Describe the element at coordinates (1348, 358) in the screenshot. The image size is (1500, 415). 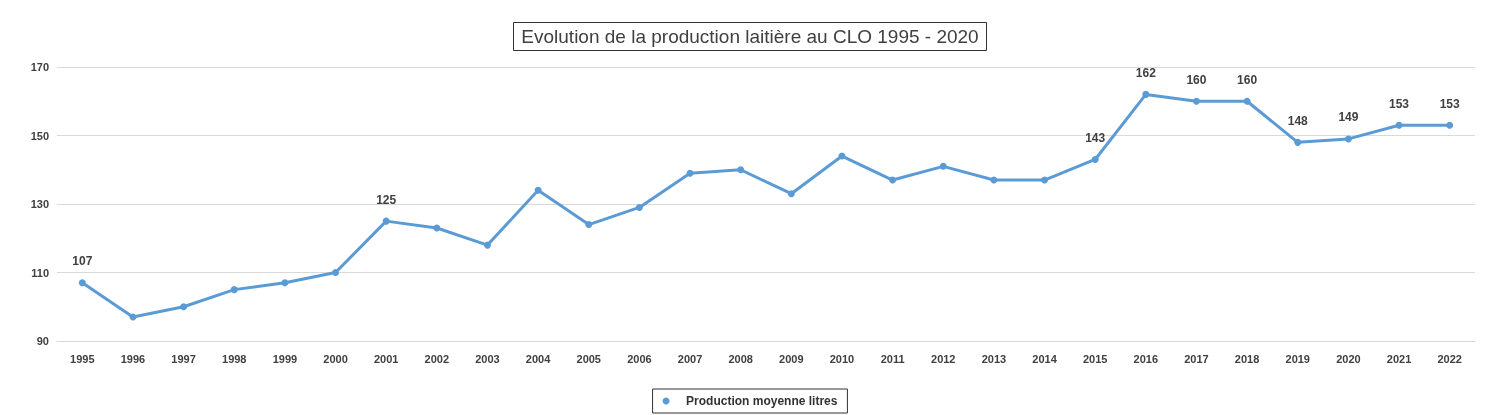
I see `x-tick-label: 2020` at that location.